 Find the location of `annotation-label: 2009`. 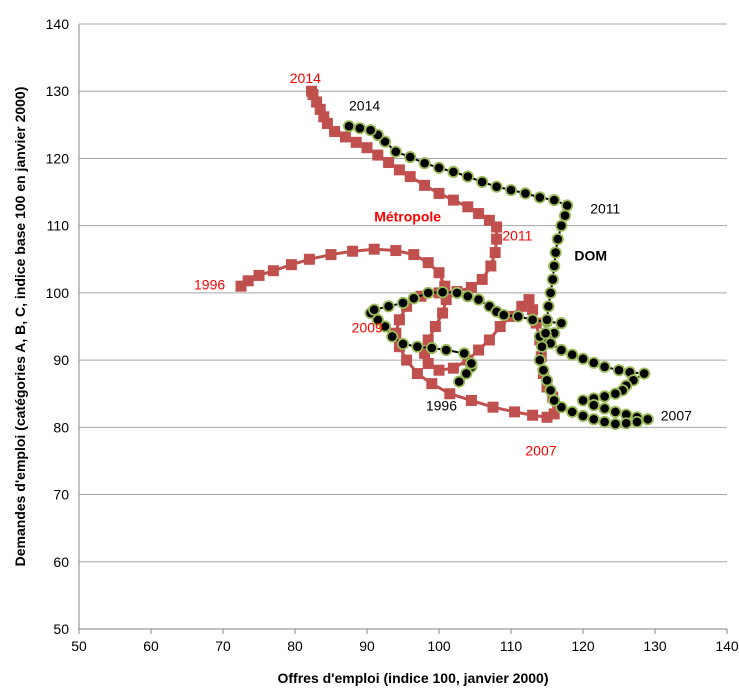

annotation-label: 2009 is located at coordinates (367, 328).